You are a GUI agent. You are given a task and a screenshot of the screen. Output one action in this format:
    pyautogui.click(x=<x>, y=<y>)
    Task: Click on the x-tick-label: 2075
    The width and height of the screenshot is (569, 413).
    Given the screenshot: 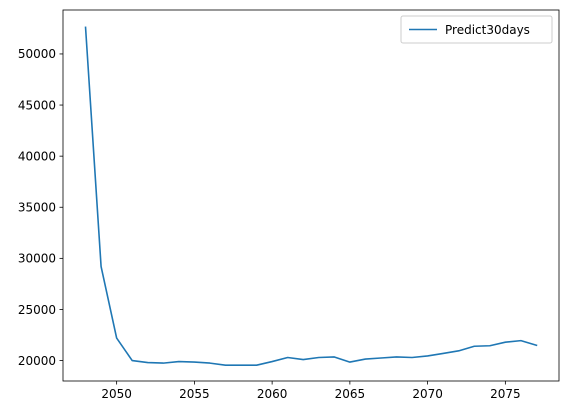 What is the action you would take?
    pyautogui.click(x=505, y=394)
    